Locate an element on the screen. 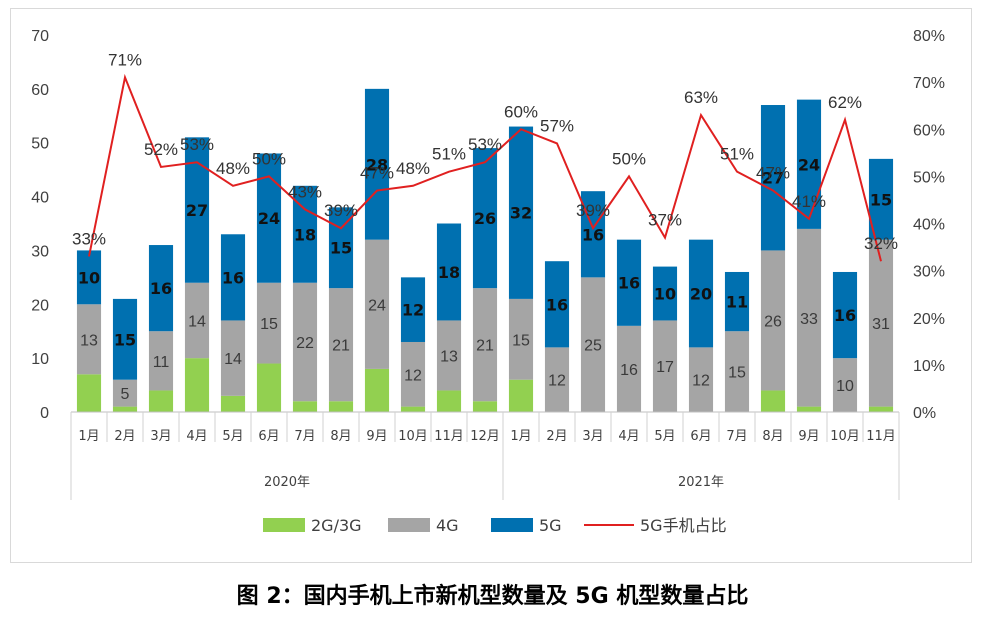 The width and height of the screenshot is (985, 618). x-tick-label: 7月 is located at coordinates (736, 436).